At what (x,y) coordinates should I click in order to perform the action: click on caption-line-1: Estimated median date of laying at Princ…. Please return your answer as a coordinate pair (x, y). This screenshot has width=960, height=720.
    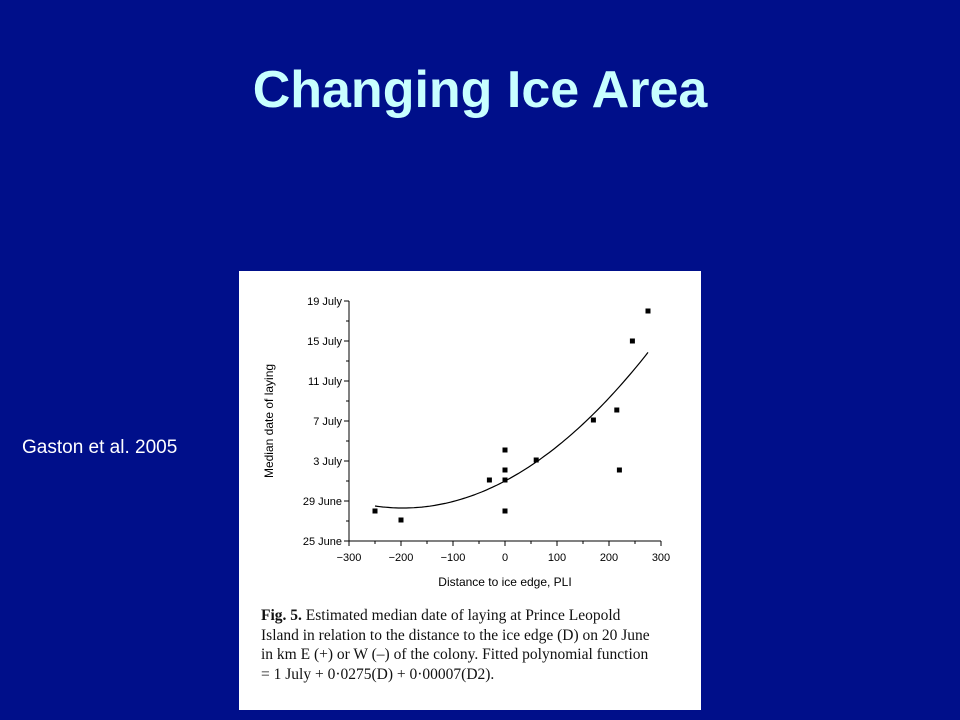
    Looking at the image, I should click on (463, 615).